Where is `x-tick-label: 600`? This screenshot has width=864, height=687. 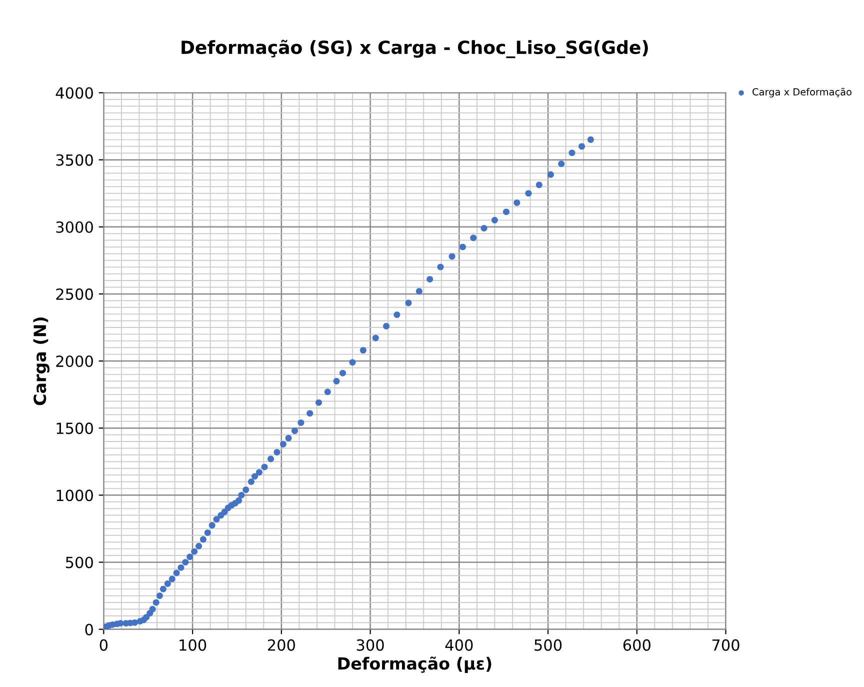 x-tick-label: 600 is located at coordinates (636, 645).